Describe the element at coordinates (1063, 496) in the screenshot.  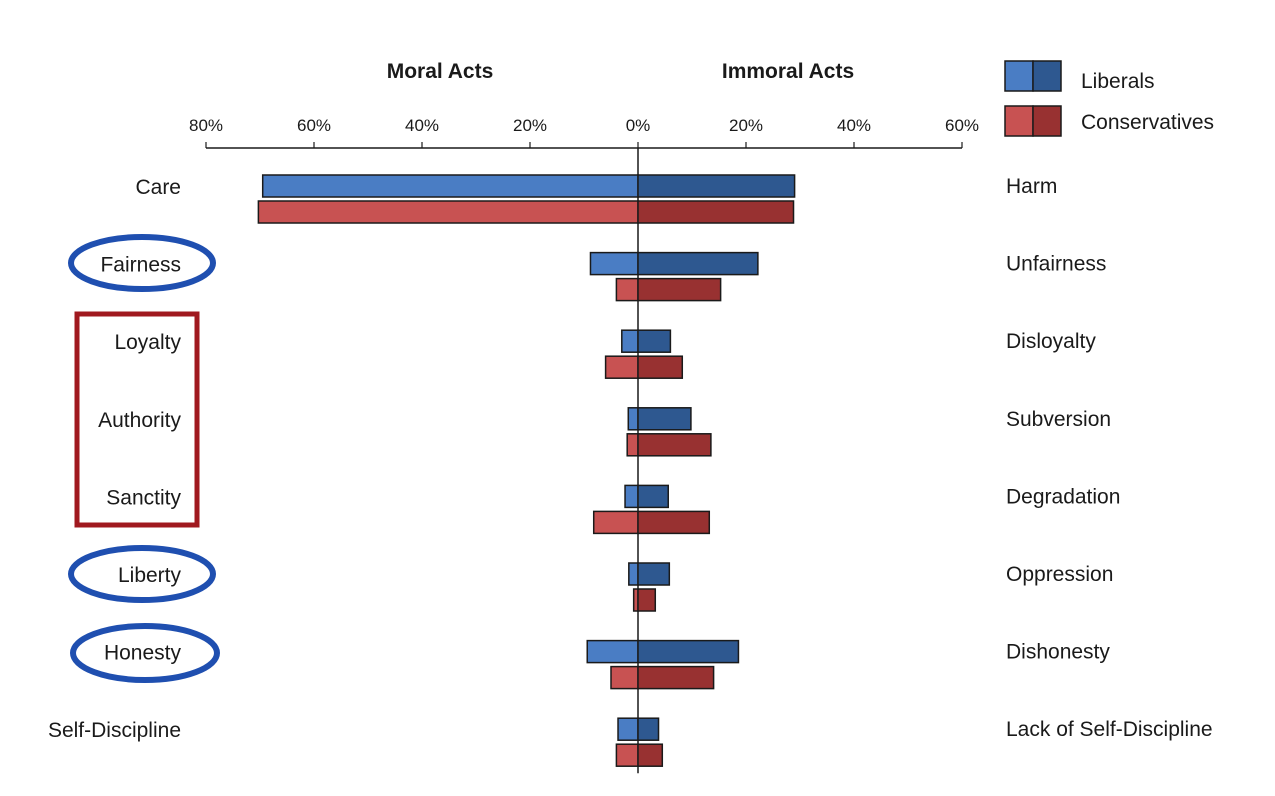
I see `immoral-label: Degradation` at that location.